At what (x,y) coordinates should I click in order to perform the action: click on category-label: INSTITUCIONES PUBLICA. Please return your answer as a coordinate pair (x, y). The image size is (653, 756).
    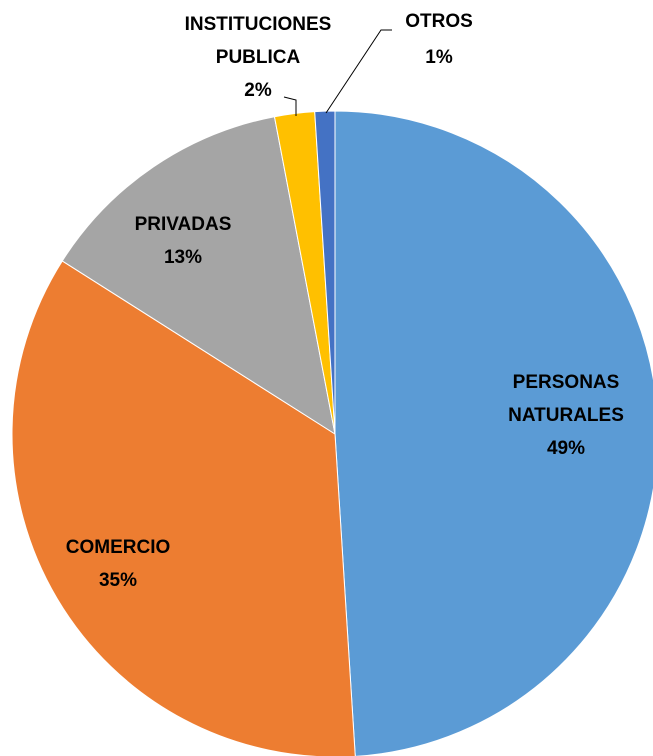
    Looking at the image, I should click on (258, 41).